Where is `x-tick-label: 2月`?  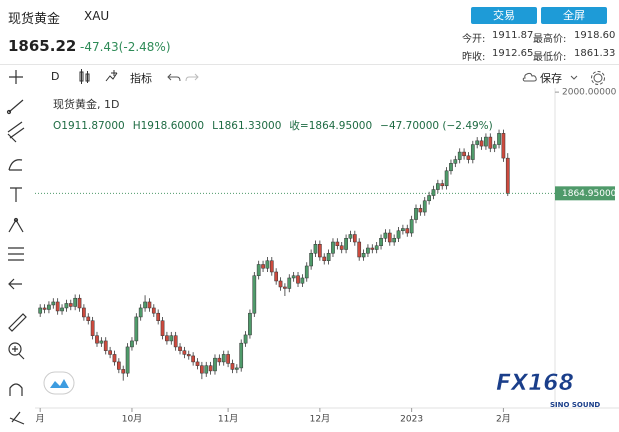 x-tick-label: 2月 is located at coordinates (503, 419).